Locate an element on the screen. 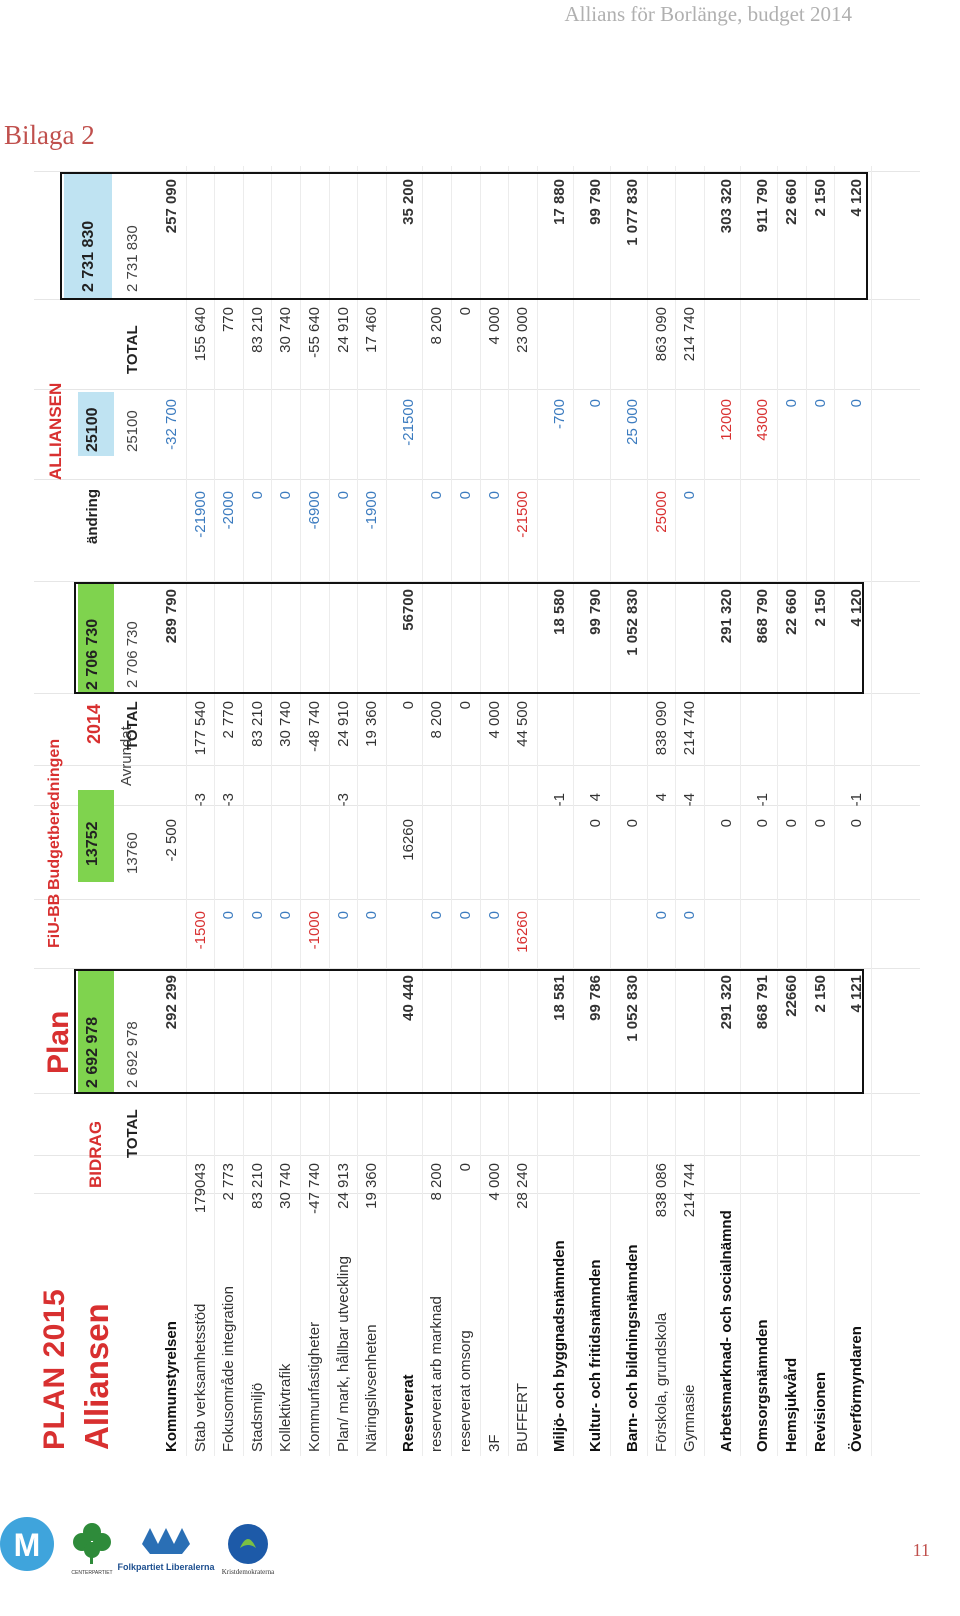 This screenshot has width=960, height=1616. cell-atotal: 23 000 is located at coordinates (523, 330).